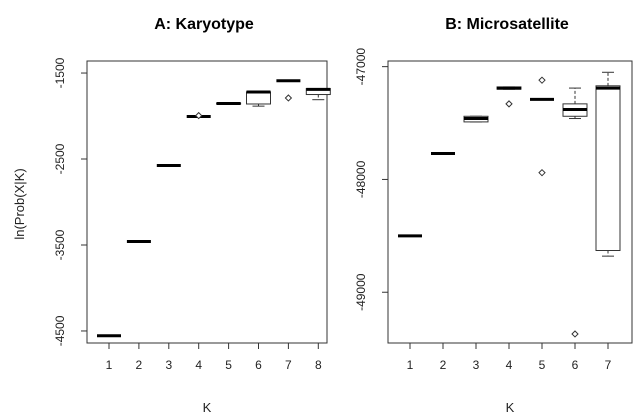 The height and width of the screenshot is (419, 636). I want to click on b-x-tick-label: 5, so click(542, 365).